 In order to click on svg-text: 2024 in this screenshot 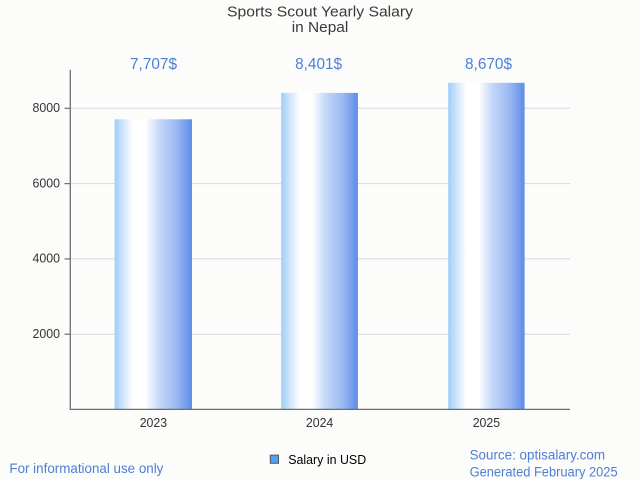, I will do `click(319, 423)`.